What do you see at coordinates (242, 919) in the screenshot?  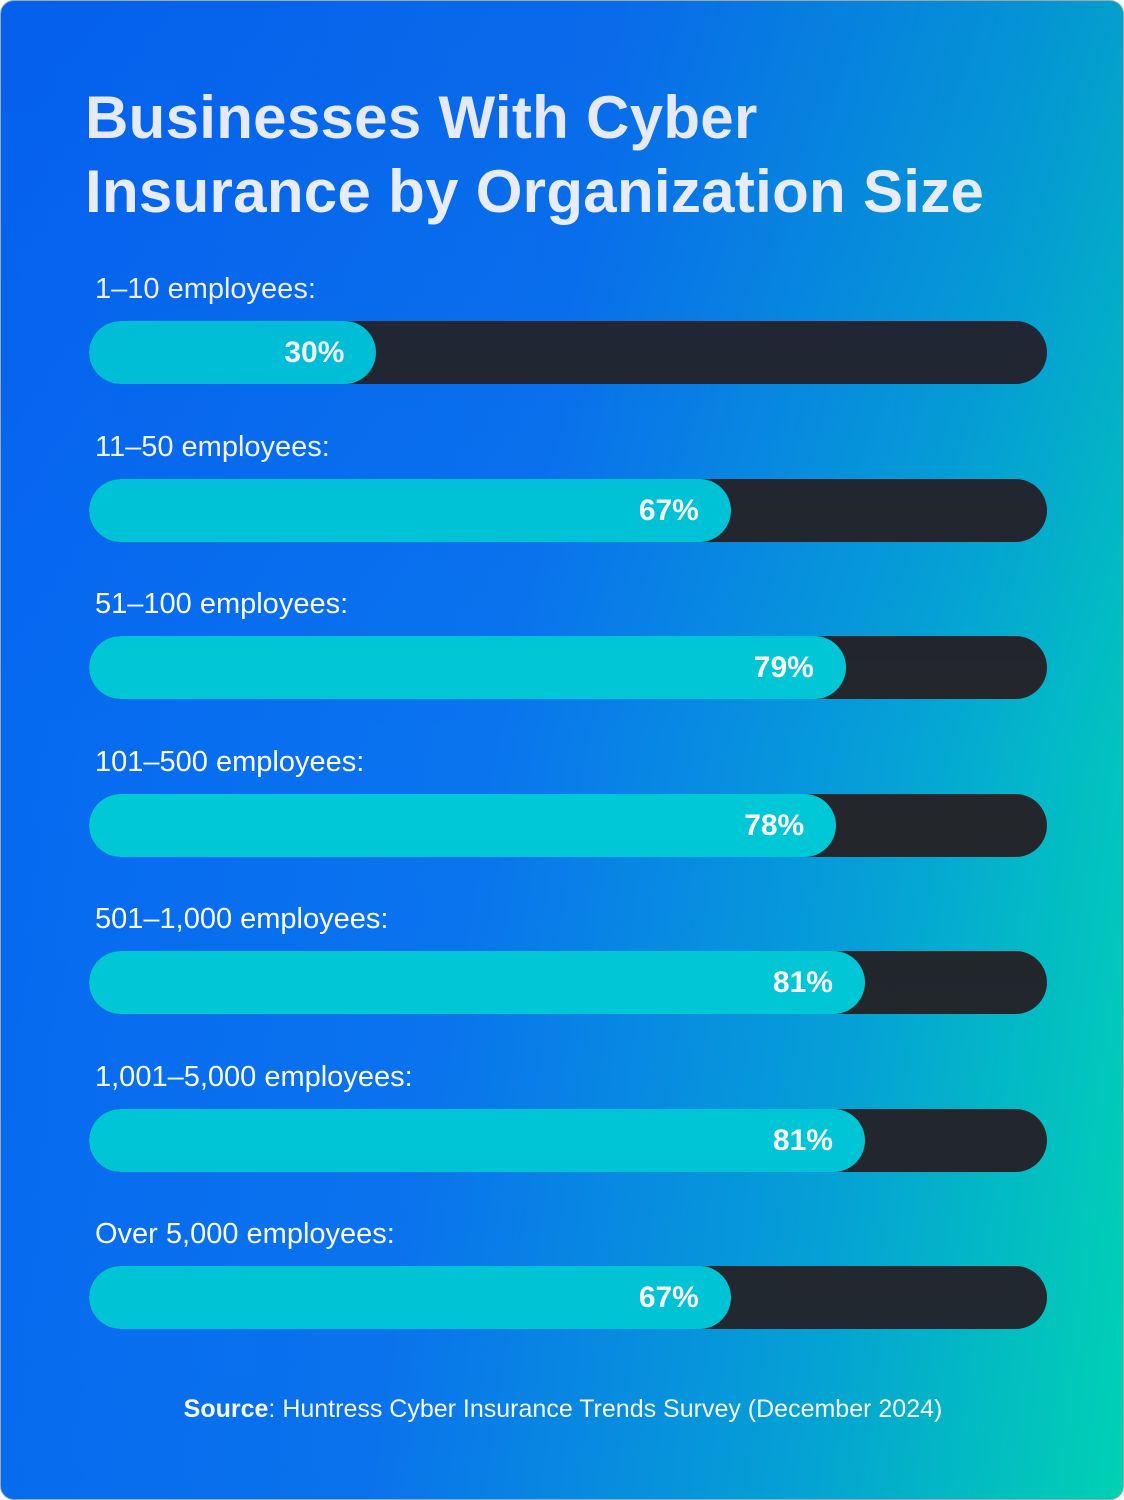 I see `category-label: 501–1,000 employees:` at bounding box center [242, 919].